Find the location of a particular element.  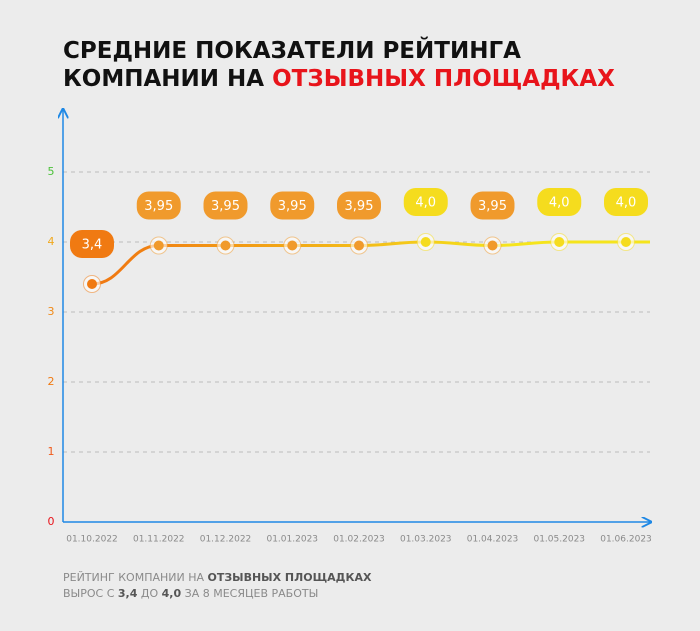

footnote-part: ДО is located at coordinates (149, 593).